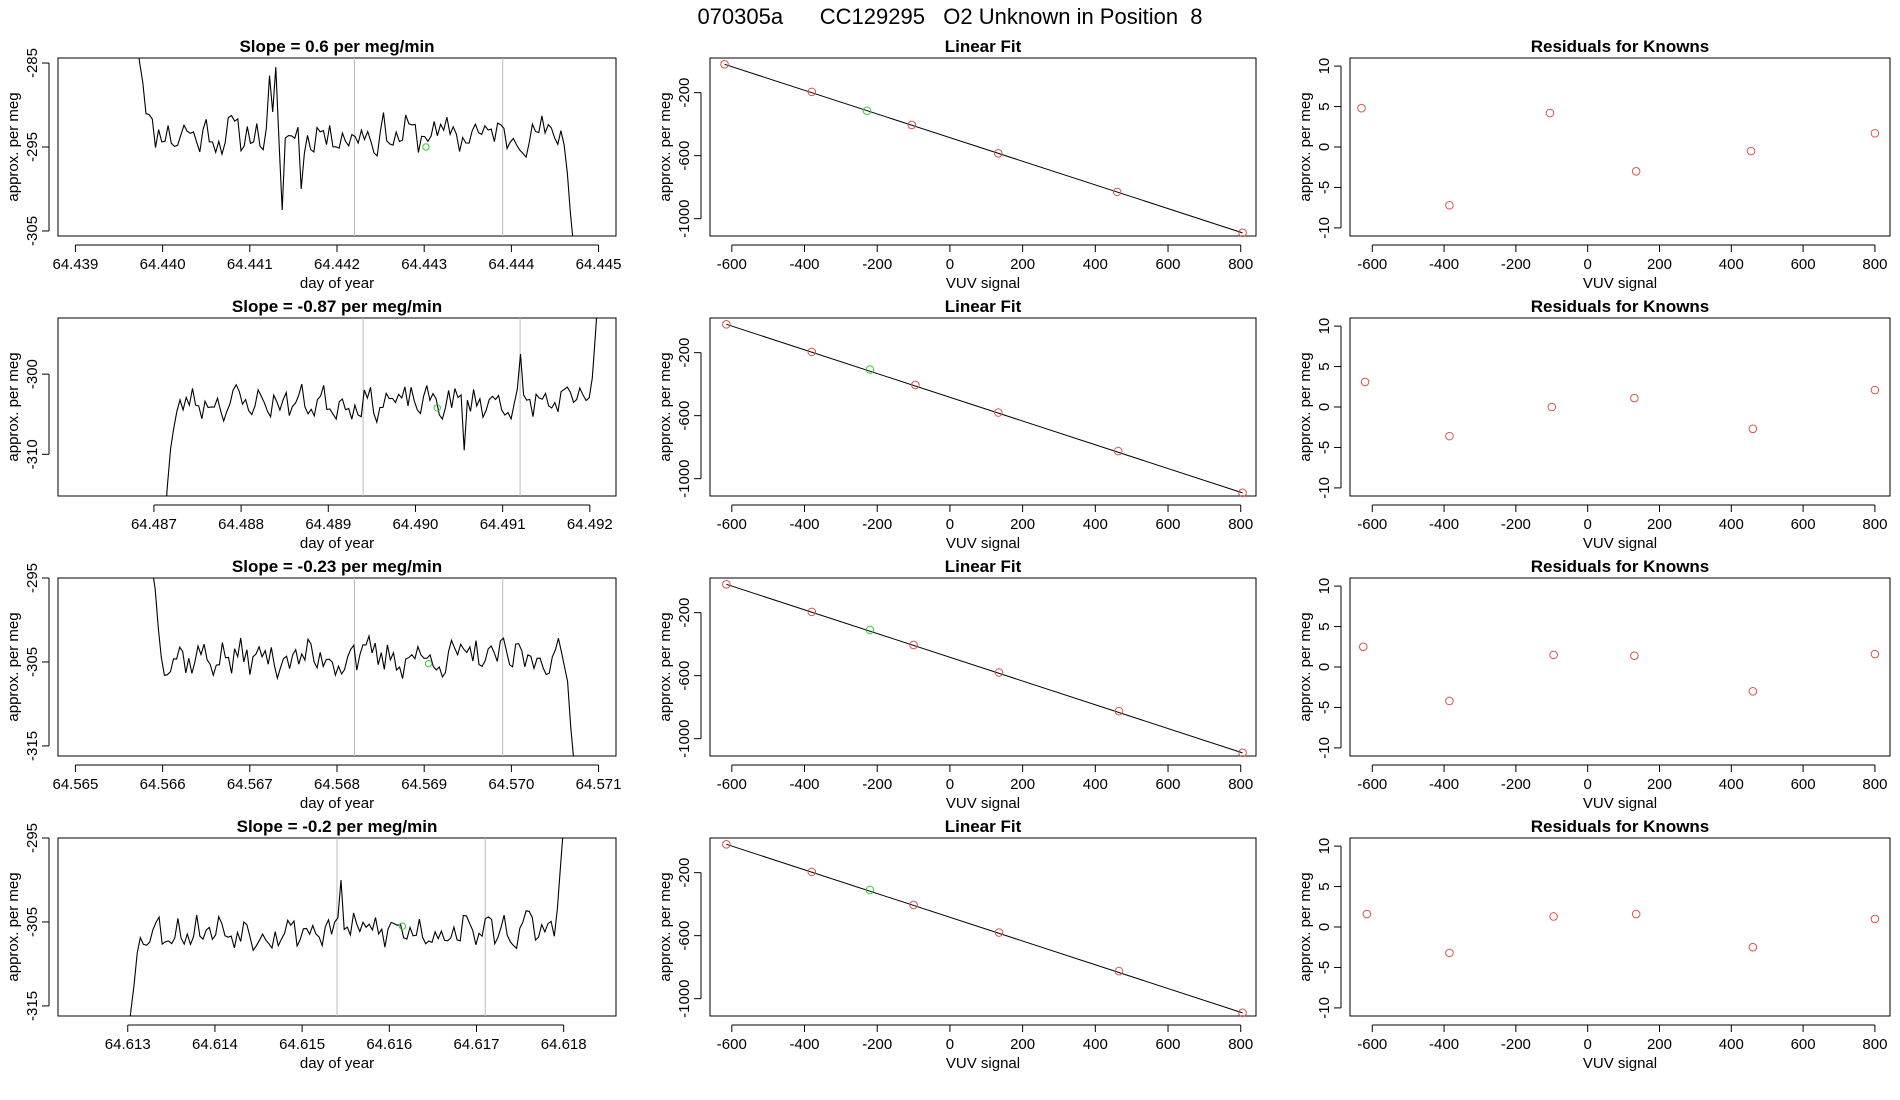  Describe the element at coordinates (870, 369) in the screenshot. I see `panel-2-2-unknown-point` at that location.